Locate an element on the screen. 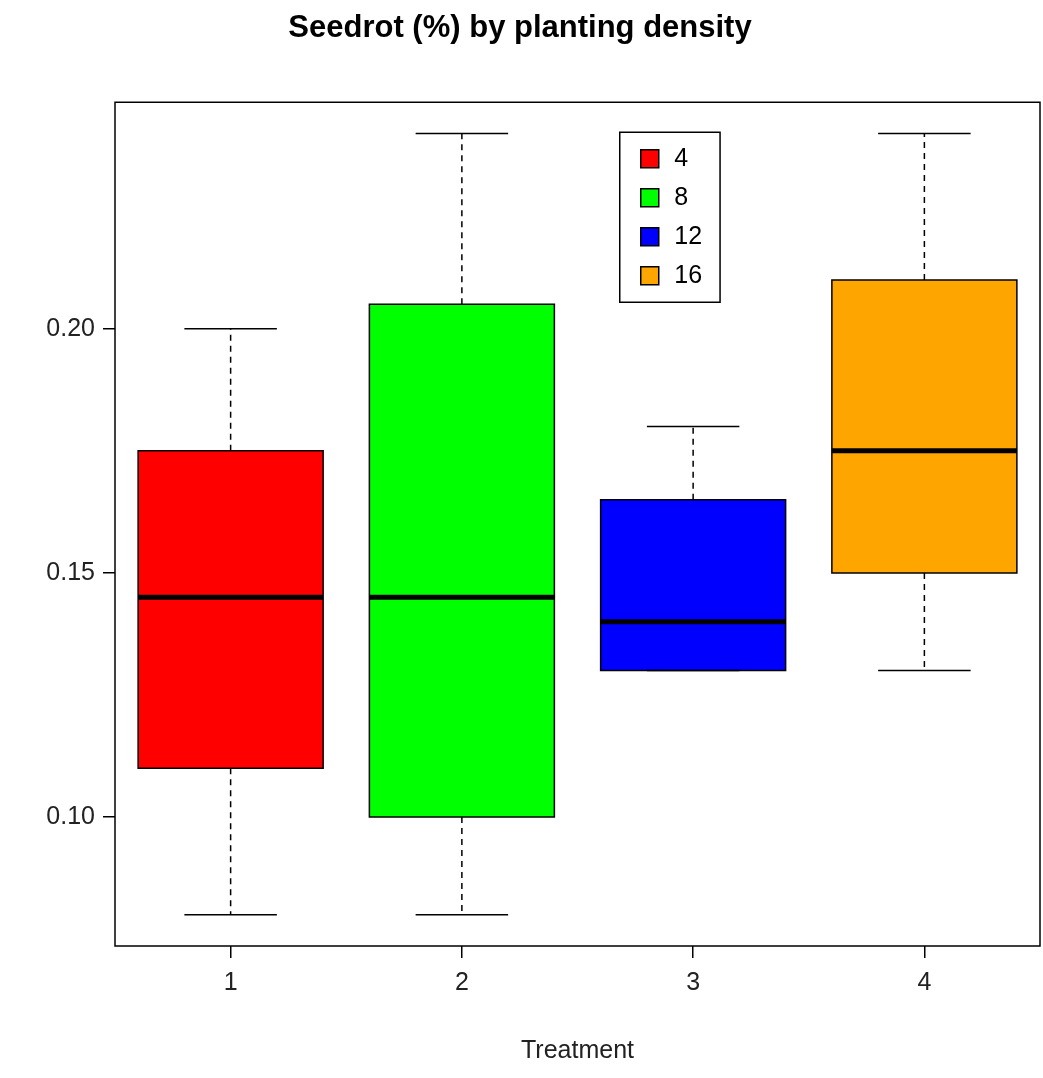 The image size is (1043, 1078). legend-label: 16 is located at coordinates (688, 273).